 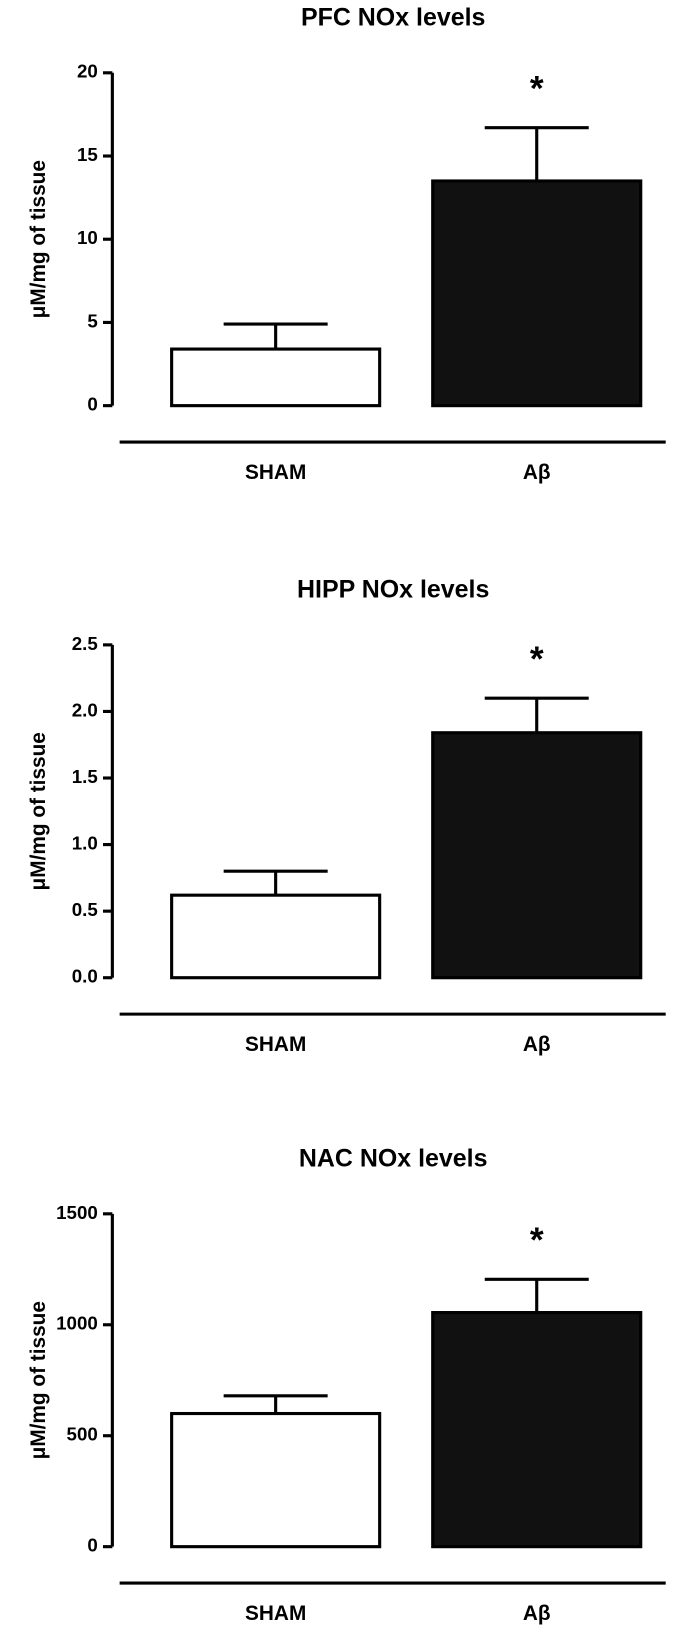 What do you see at coordinates (393, 589) in the screenshot?
I see `chart-title: HIPP NOx levels` at bounding box center [393, 589].